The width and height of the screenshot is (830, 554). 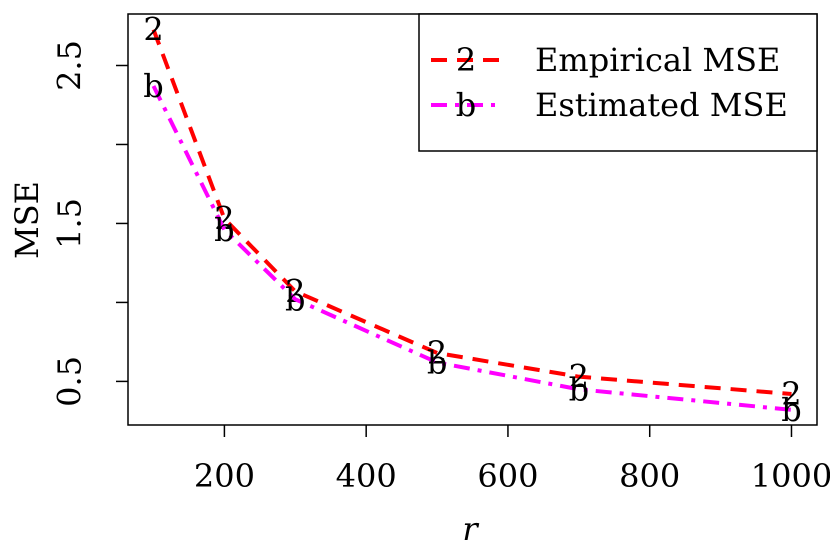 I want to click on legend-marker: 2, so click(x=466, y=60).